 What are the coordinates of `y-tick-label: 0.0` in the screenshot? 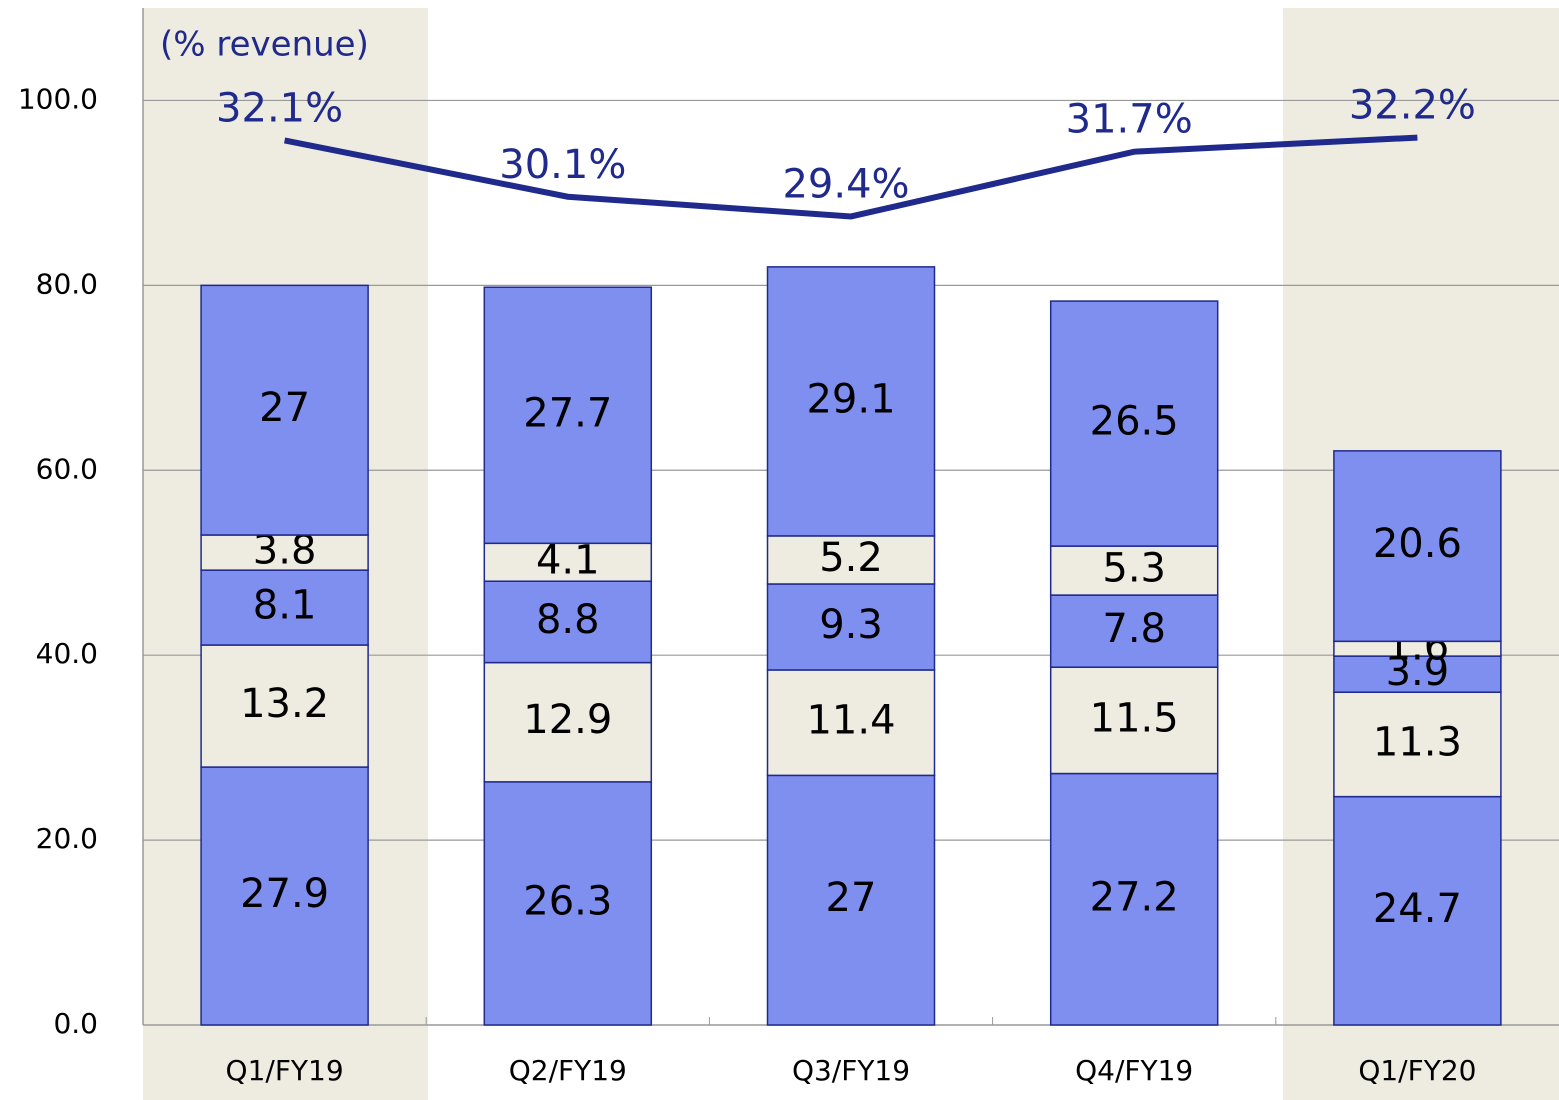 It's located at (75, 1023).